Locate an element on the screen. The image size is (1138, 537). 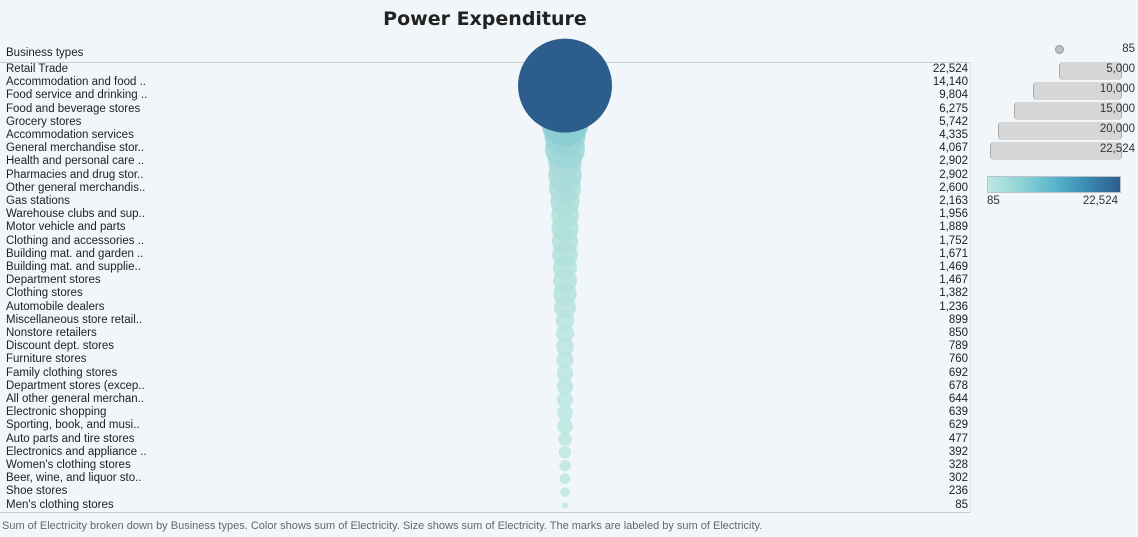
size-legend-label: 15,000 is located at coordinates (1117, 109).